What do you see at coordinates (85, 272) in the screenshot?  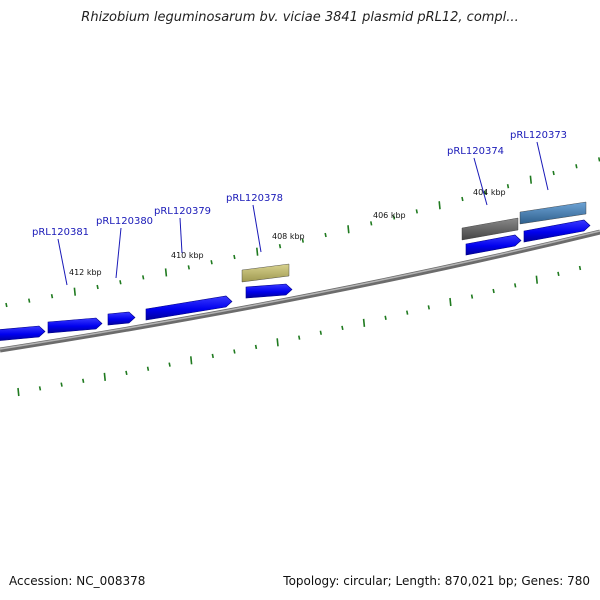 I see `scale-label: 412 kbp` at bounding box center [85, 272].